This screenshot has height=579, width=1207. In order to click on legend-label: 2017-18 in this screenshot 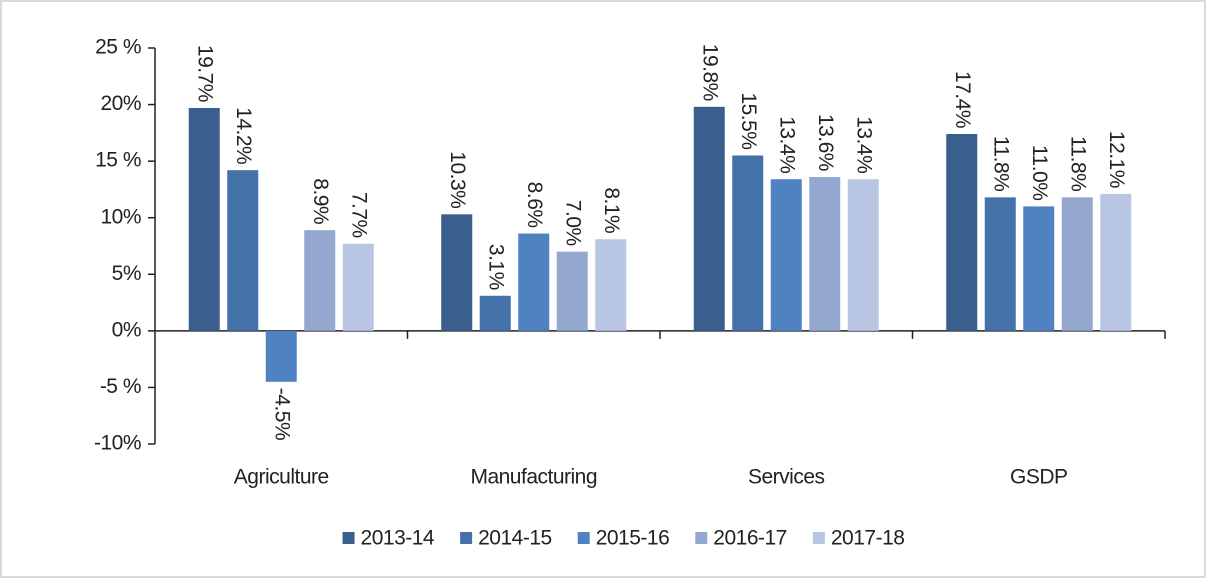, I will do `click(868, 538)`.